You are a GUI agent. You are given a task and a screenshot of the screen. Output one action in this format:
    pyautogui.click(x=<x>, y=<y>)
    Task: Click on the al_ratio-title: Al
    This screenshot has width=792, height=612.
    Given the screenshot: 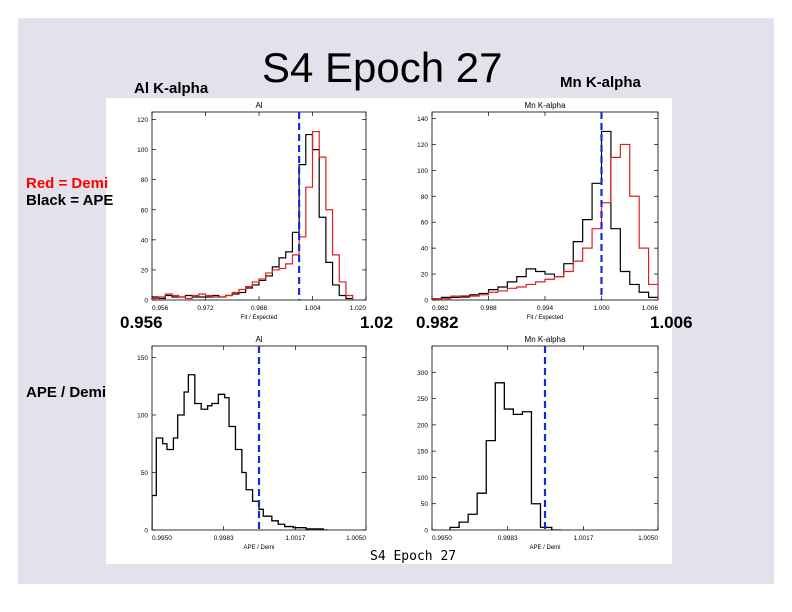 What is the action you would take?
    pyautogui.click(x=258, y=339)
    